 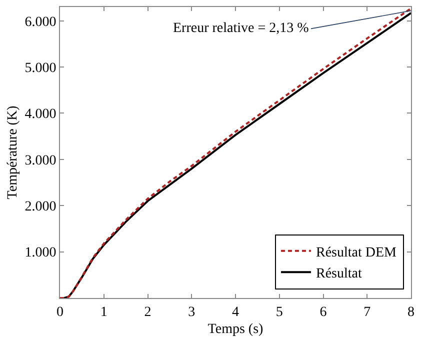 What do you see at coordinates (40, 68) in the screenshot?
I see `y-tick-label: 5.000` at bounding box center [40, 68].